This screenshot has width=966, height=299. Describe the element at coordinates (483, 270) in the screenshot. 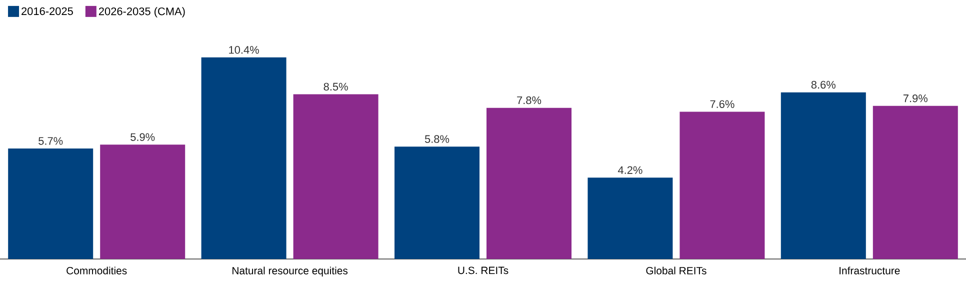

I see `x-tick-label: U.S. REITs` at that location.